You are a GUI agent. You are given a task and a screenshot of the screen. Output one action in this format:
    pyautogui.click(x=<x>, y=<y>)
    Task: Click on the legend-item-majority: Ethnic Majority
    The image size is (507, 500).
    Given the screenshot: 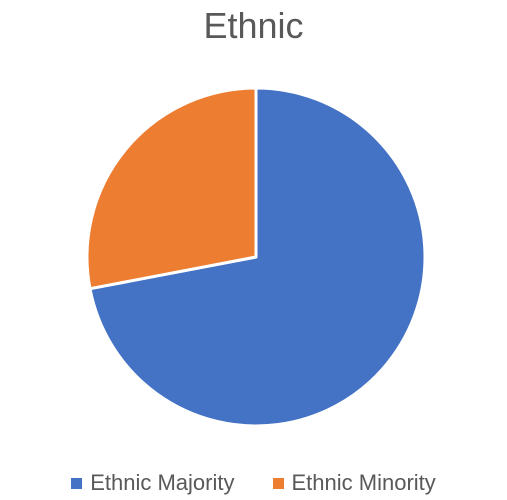 What is the action you would take?
    pyautogui.click(x=153, y=483)
    